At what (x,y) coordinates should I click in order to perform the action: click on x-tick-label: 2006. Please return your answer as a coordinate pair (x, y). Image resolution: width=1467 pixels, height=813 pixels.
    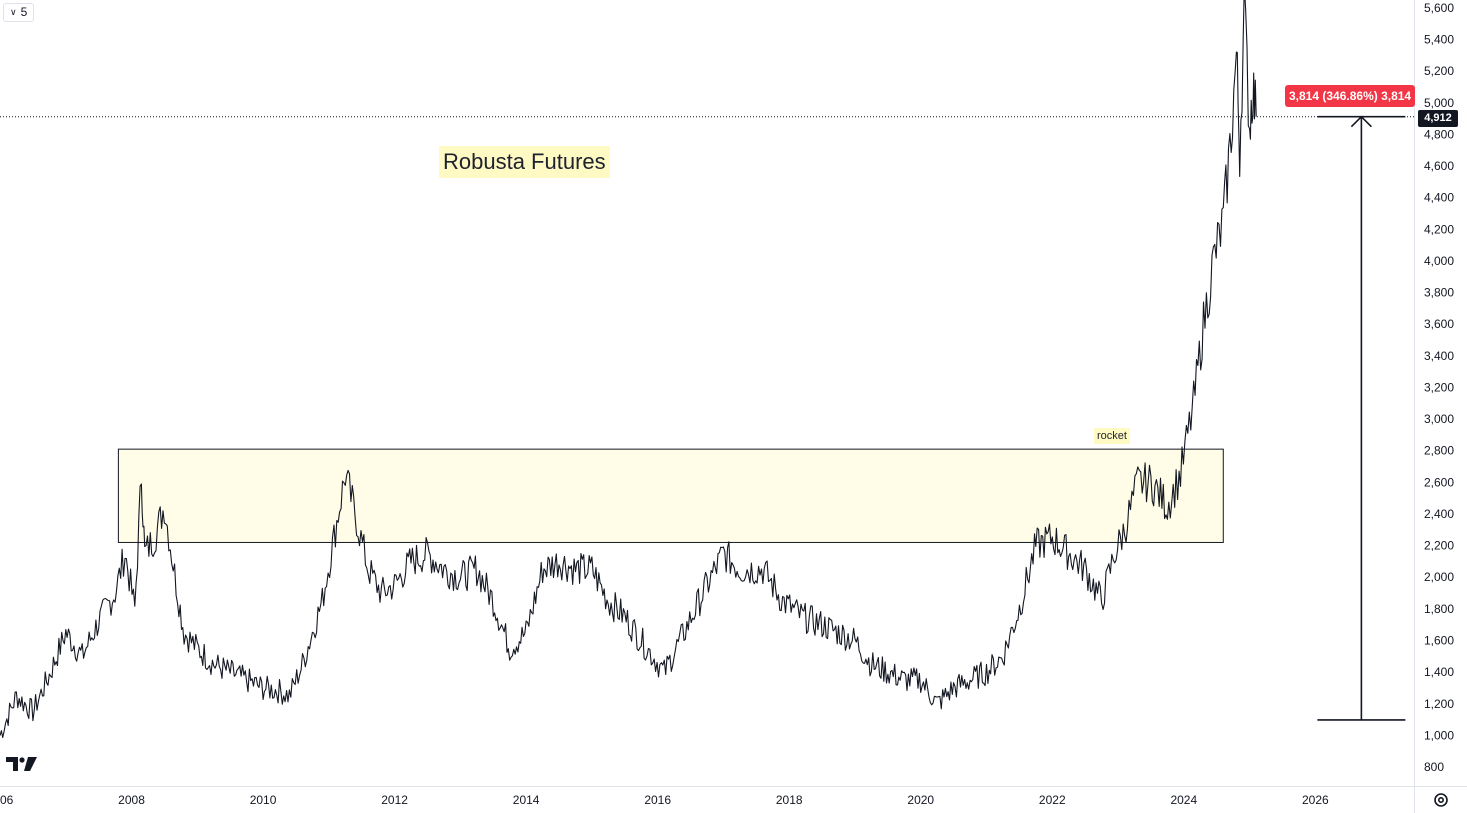
    Looking at the image, I should click on (7, 800).